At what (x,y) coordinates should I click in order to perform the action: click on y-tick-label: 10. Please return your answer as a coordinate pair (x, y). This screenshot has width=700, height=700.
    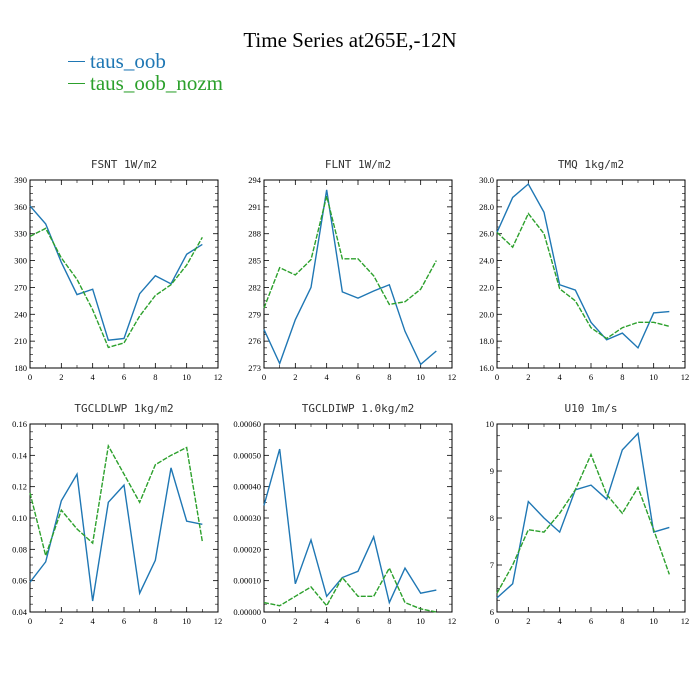
    Looking at the image, I should click on (490, 424).